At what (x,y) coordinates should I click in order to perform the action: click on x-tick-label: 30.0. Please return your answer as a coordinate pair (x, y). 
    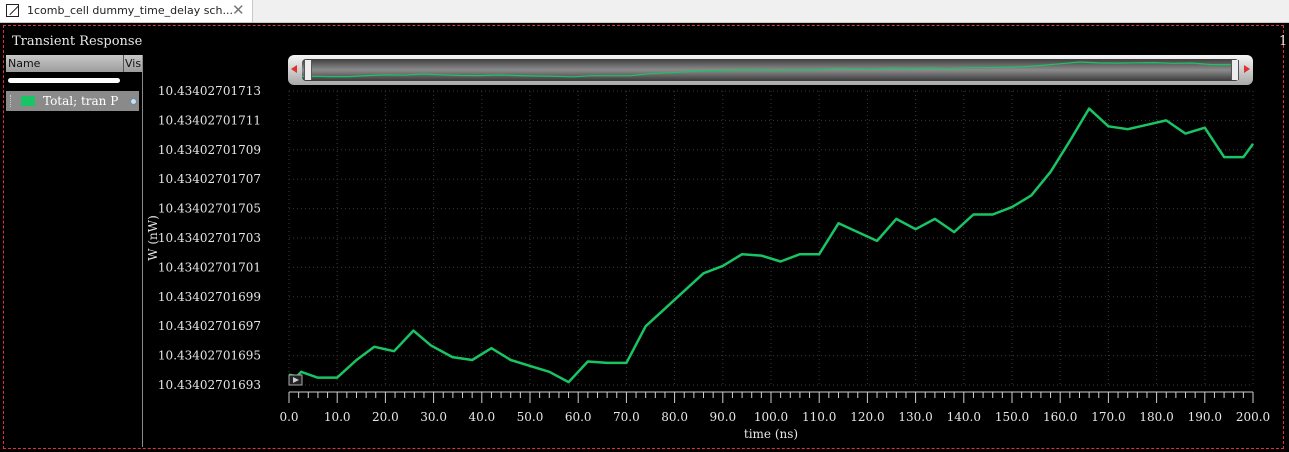
    Looking at the image, I should click on (433, 417).